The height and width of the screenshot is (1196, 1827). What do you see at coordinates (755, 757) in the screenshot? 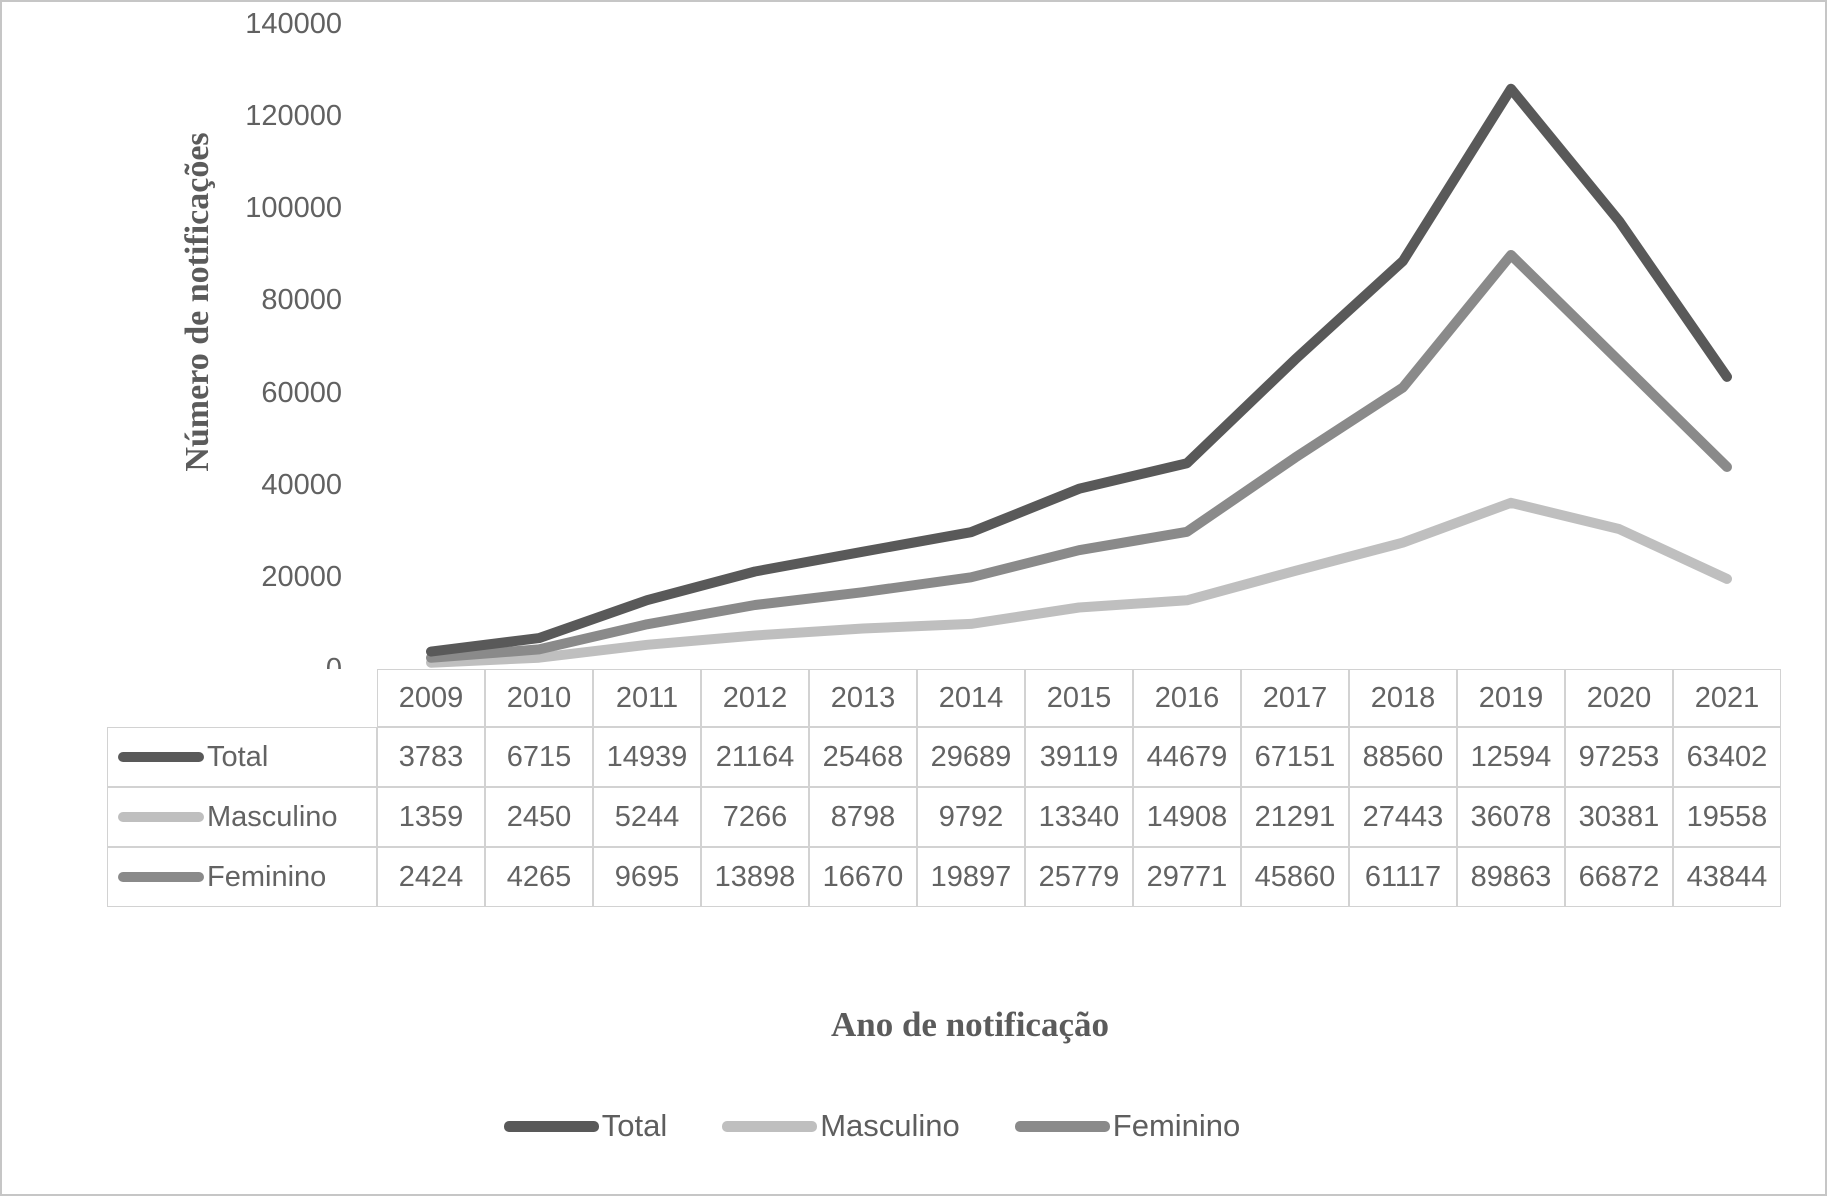
I see `table-value-cell: 21164` at bounding box center [755, 757].